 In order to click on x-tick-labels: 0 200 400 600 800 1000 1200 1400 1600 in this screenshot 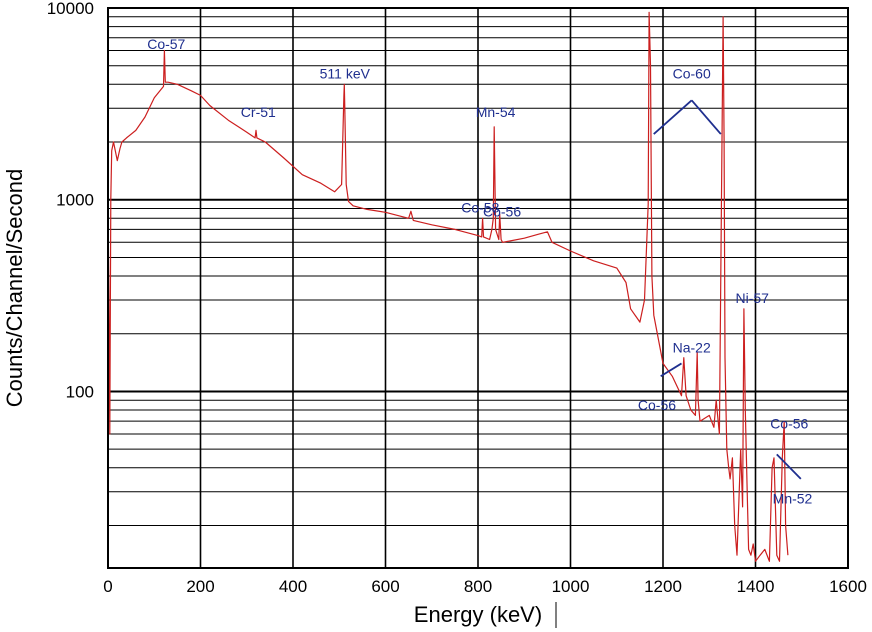, I will do `click(485, 586)`.